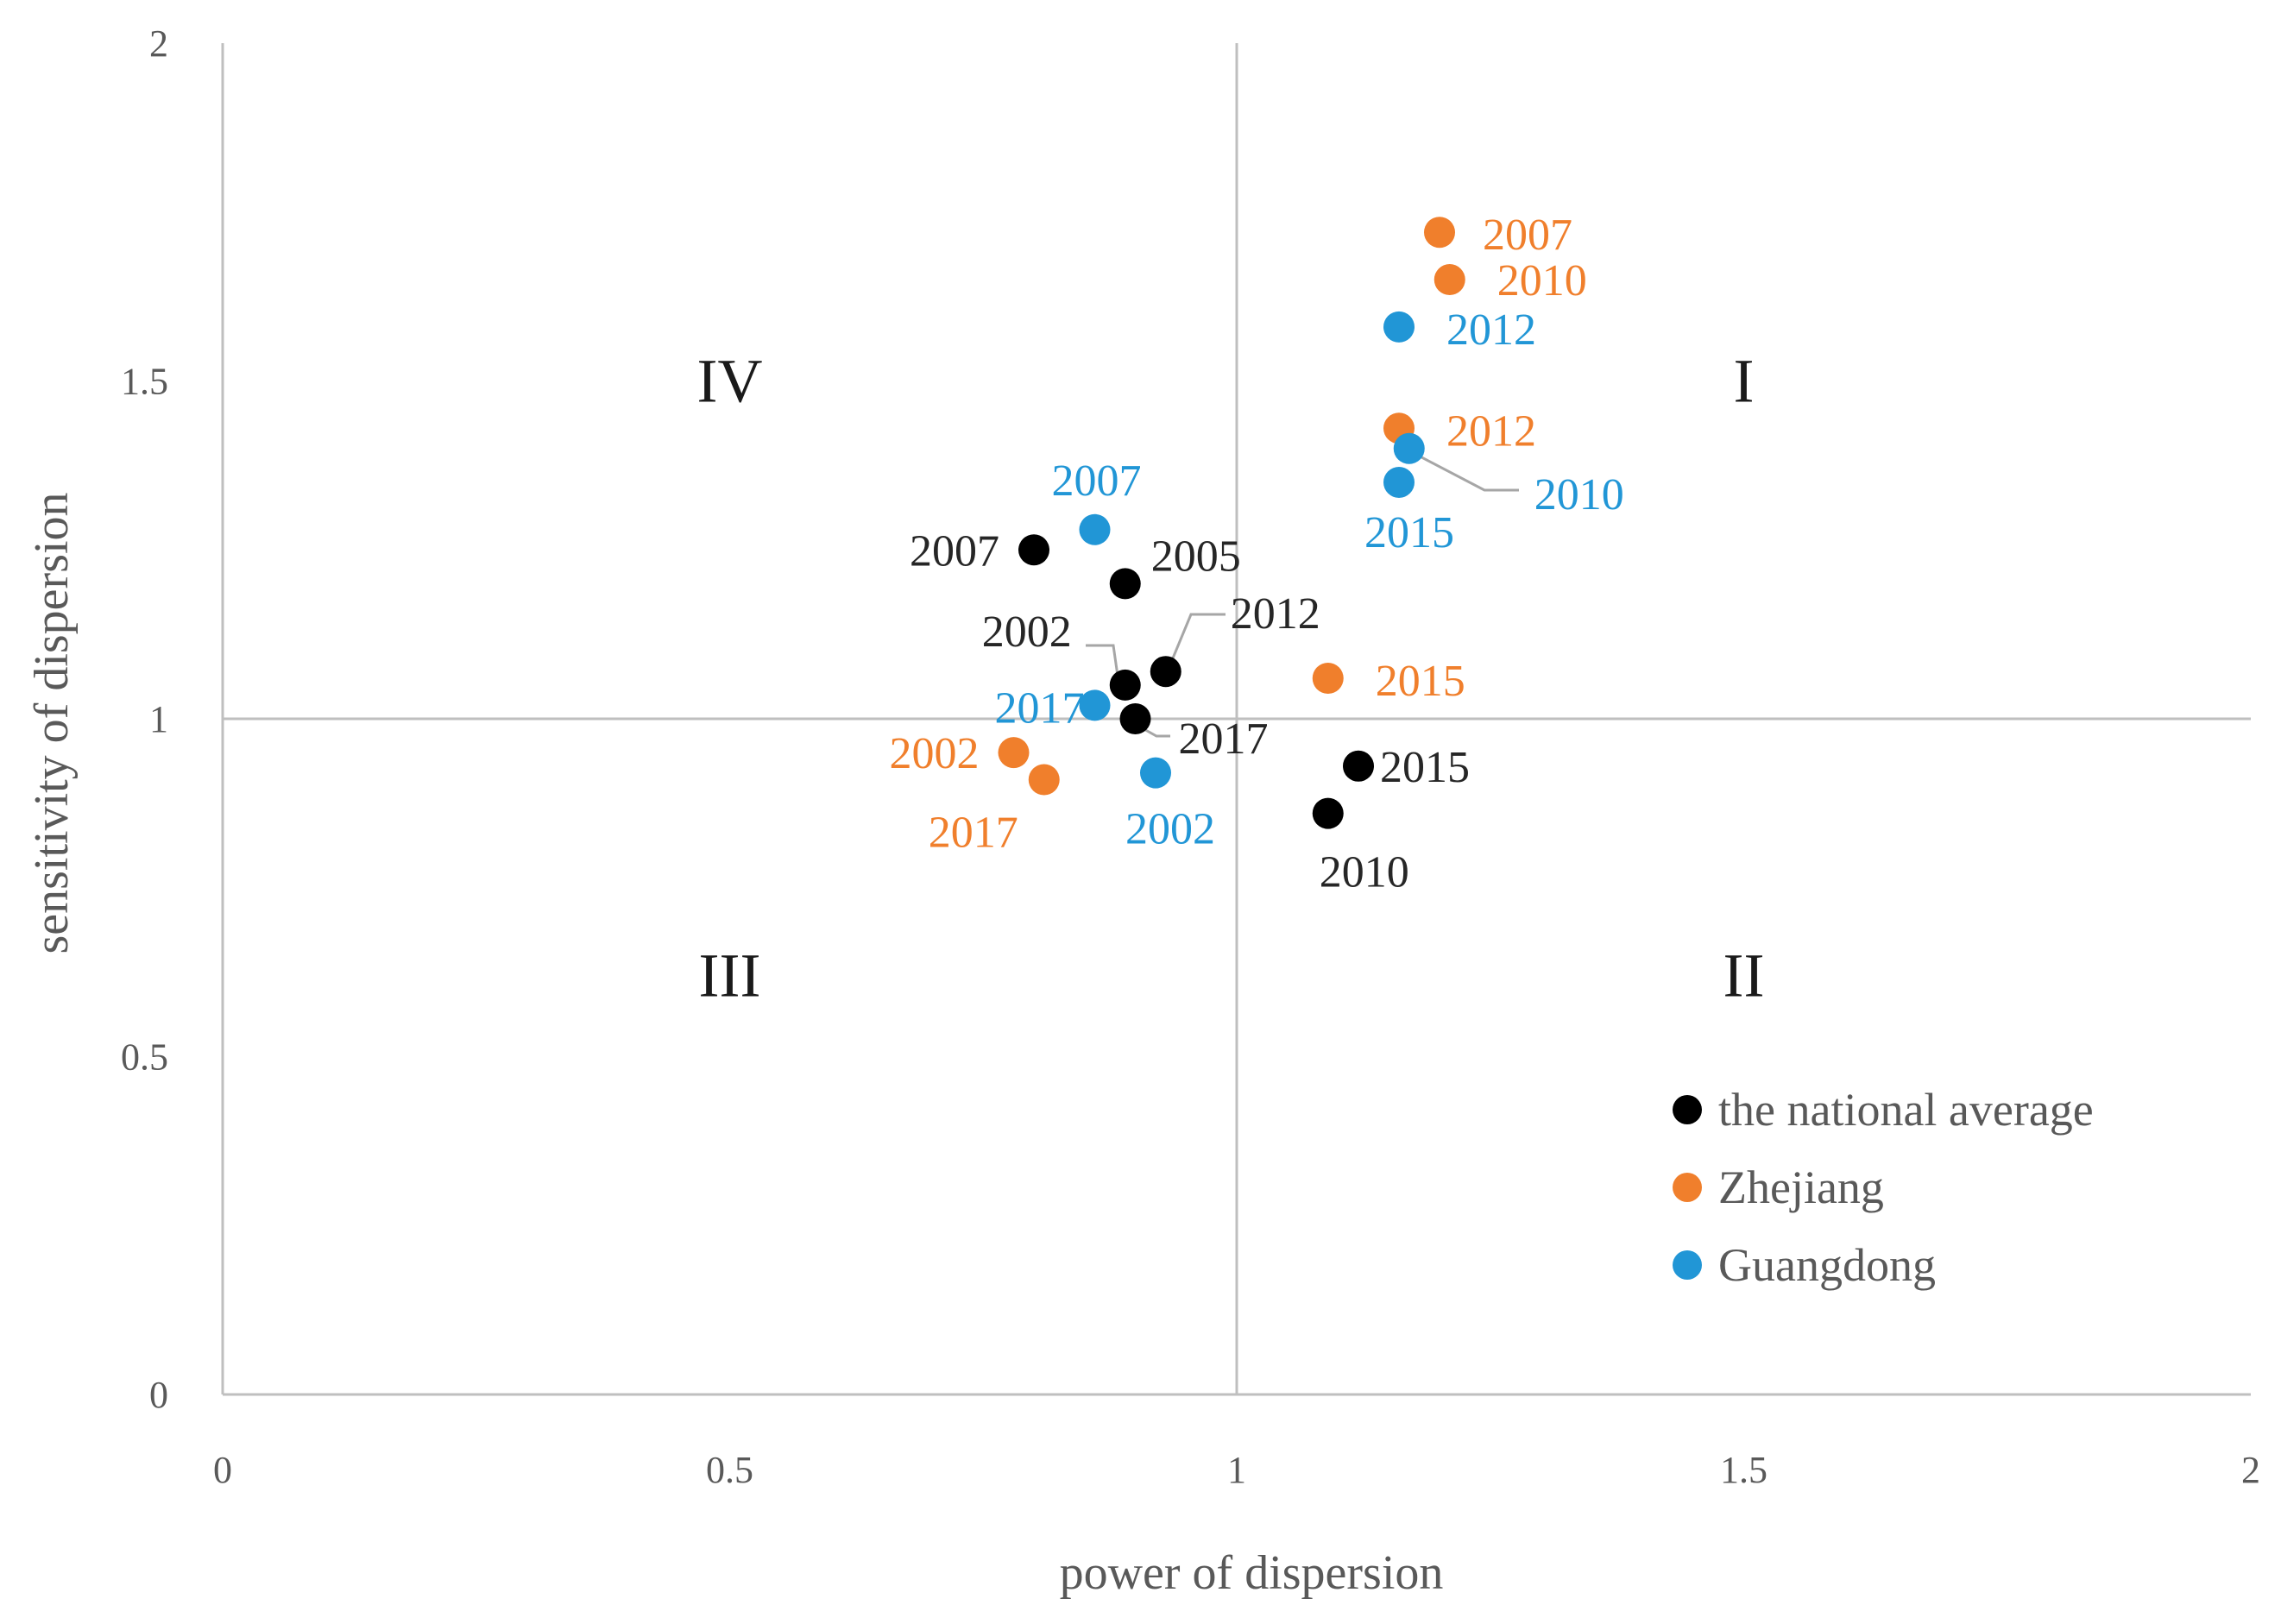 The image size is (2281, 1624). Describe the element at coordinates (1744, 975) in the screenshot. I see `quadrant-label: II` at that location.